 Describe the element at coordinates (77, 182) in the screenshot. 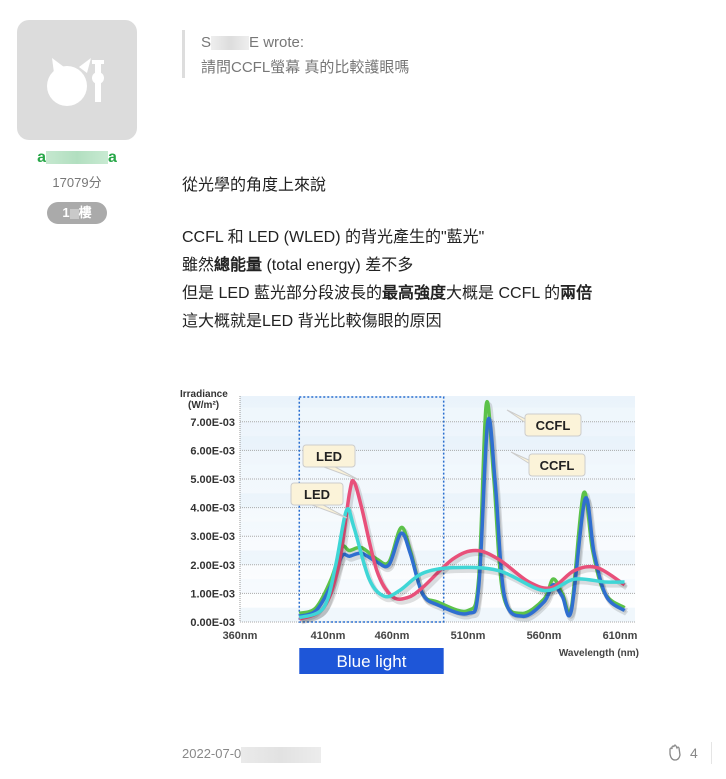

I see `user-points: 17079分` at that location.